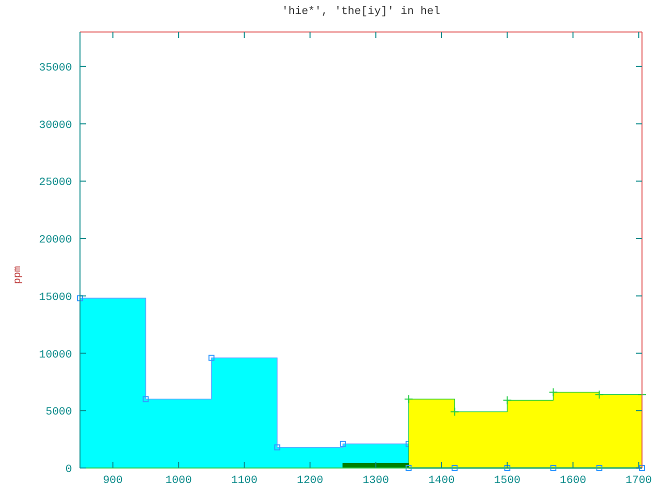 This screenshot has height=488, width=670. Describe the element at coordinates (639, 481) in the screenshot. I see `x-tick-label: 1700` at that location.